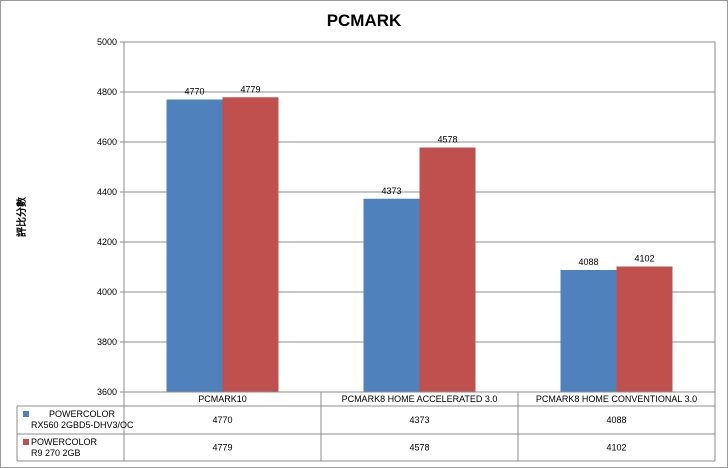 The height and width of the screenshot is (468, 728). Describe the element at coordinates (107, 42) in the screenshot. I see `y-tick-label: 5000` at that location.